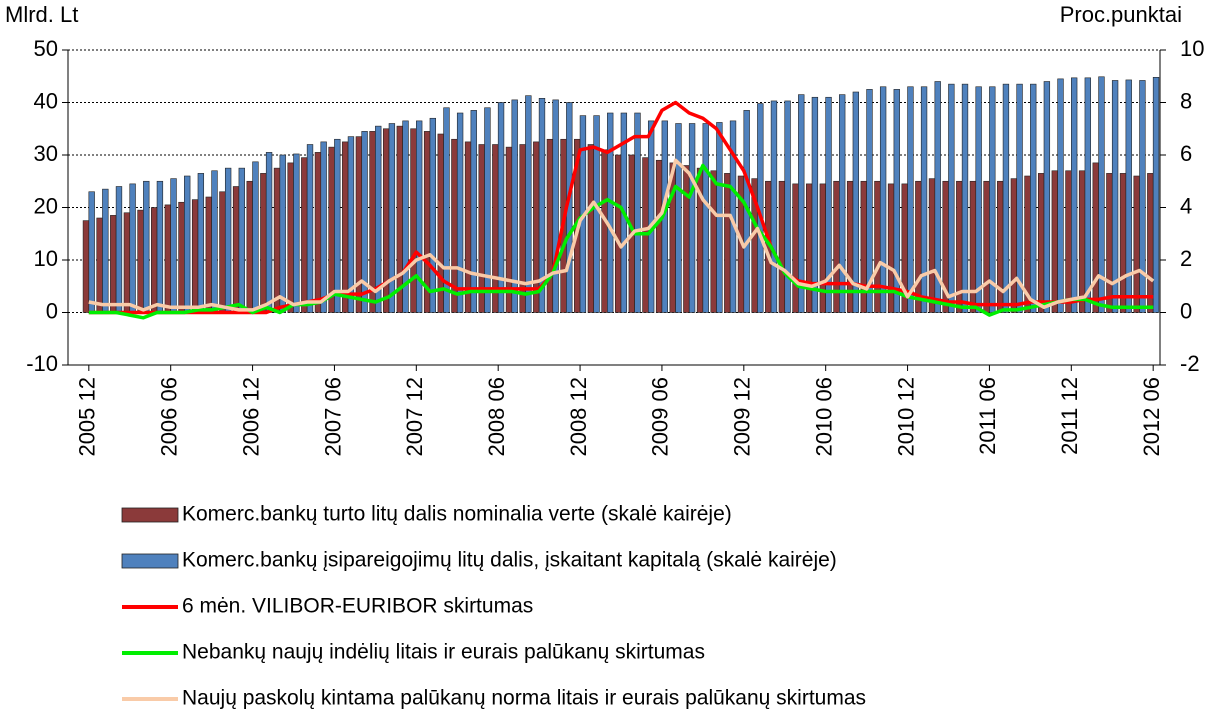 Image resolution: width=1221 pixels, height=715 pixels. I want to click on y-tick-label: 50, so click(46, 48).